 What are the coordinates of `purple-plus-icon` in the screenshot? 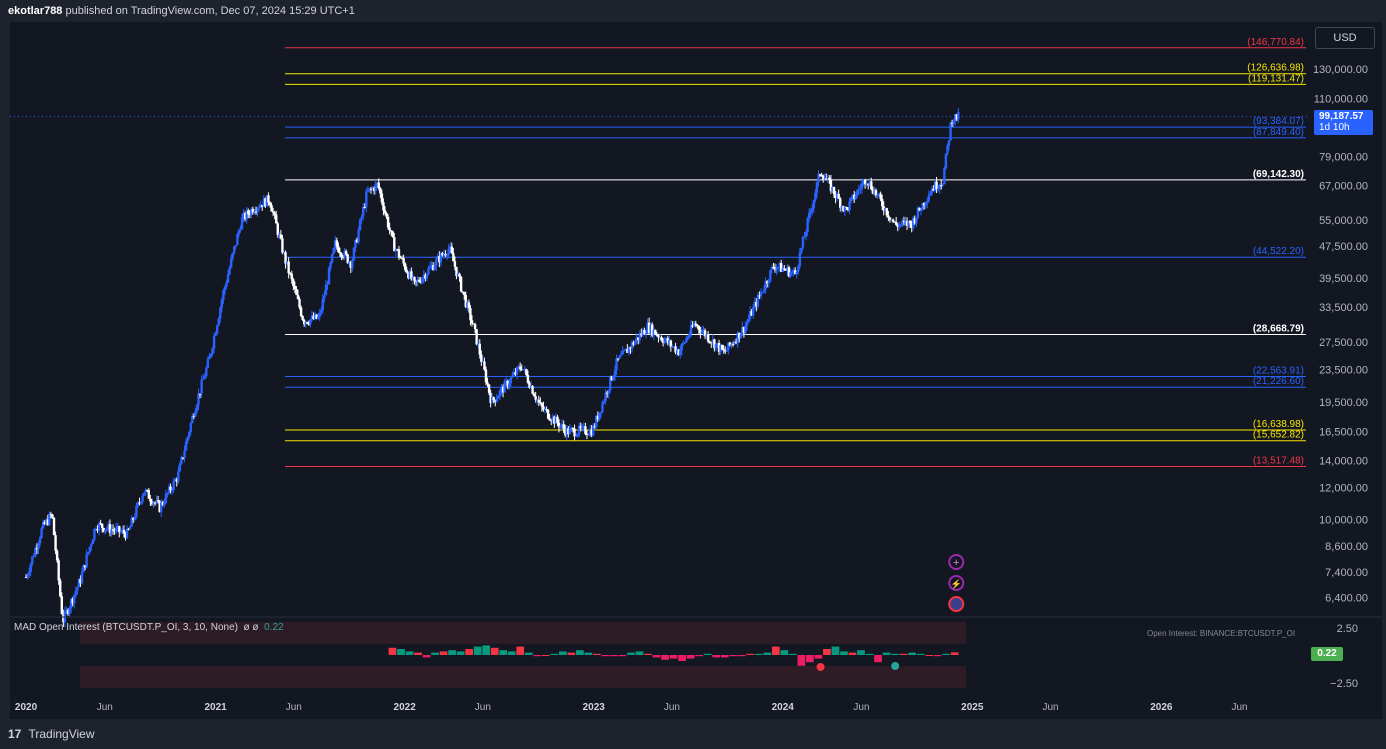 It's located at (956, 562).